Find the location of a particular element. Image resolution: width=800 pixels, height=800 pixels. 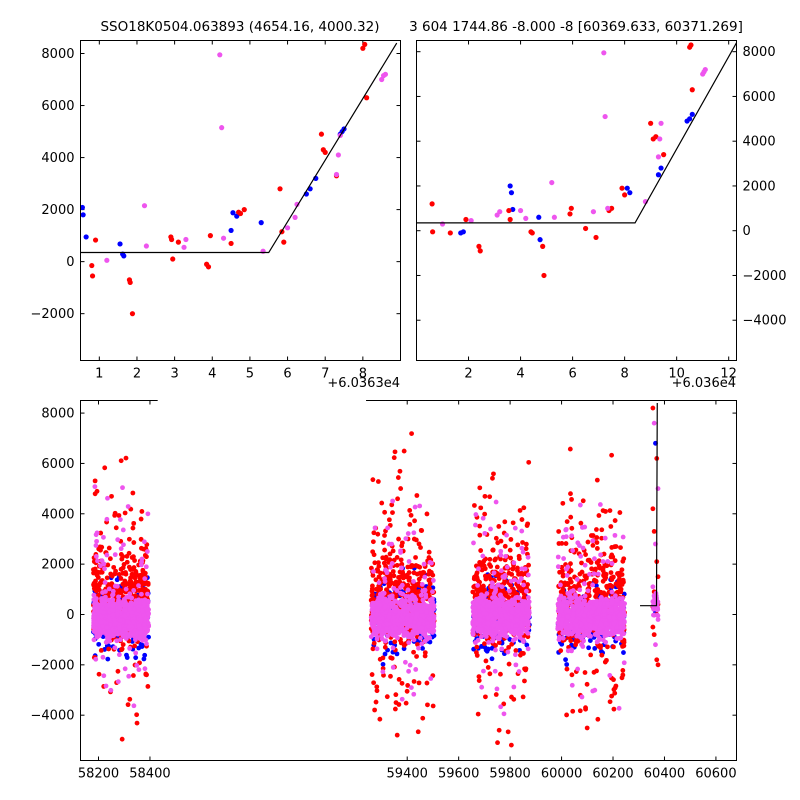

x-tick-label: 59800 is located at coordinates (509, 774).